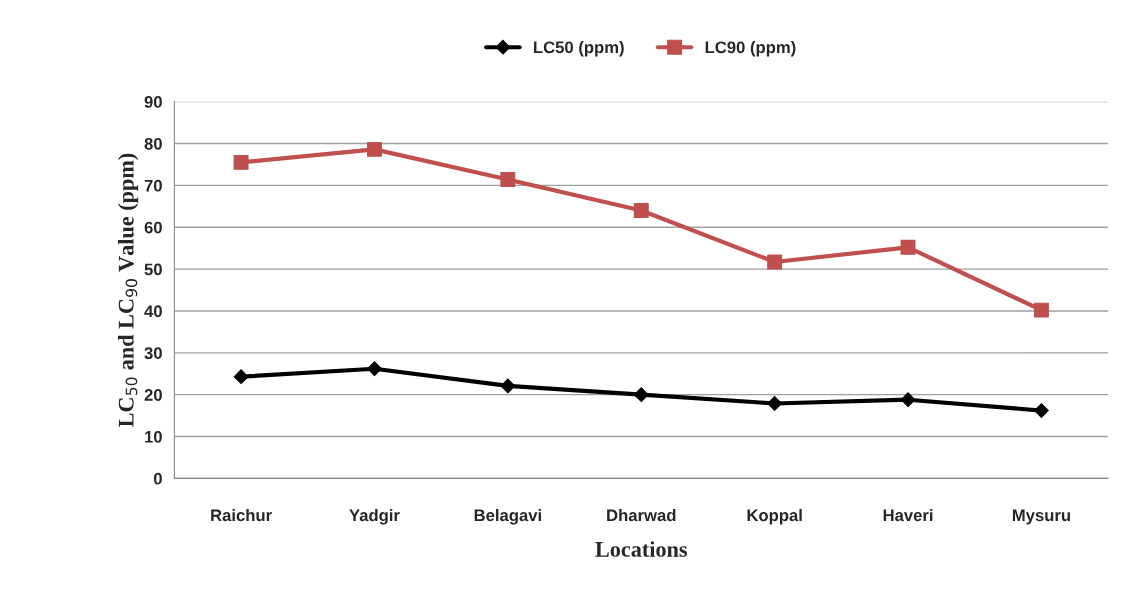 This screenshot has width=1125, height=598. What do you see at coordinates (1041, 517) in the screenshot?
I see `x-tick-label: Mysuru` at bounding box center [1041, 517].